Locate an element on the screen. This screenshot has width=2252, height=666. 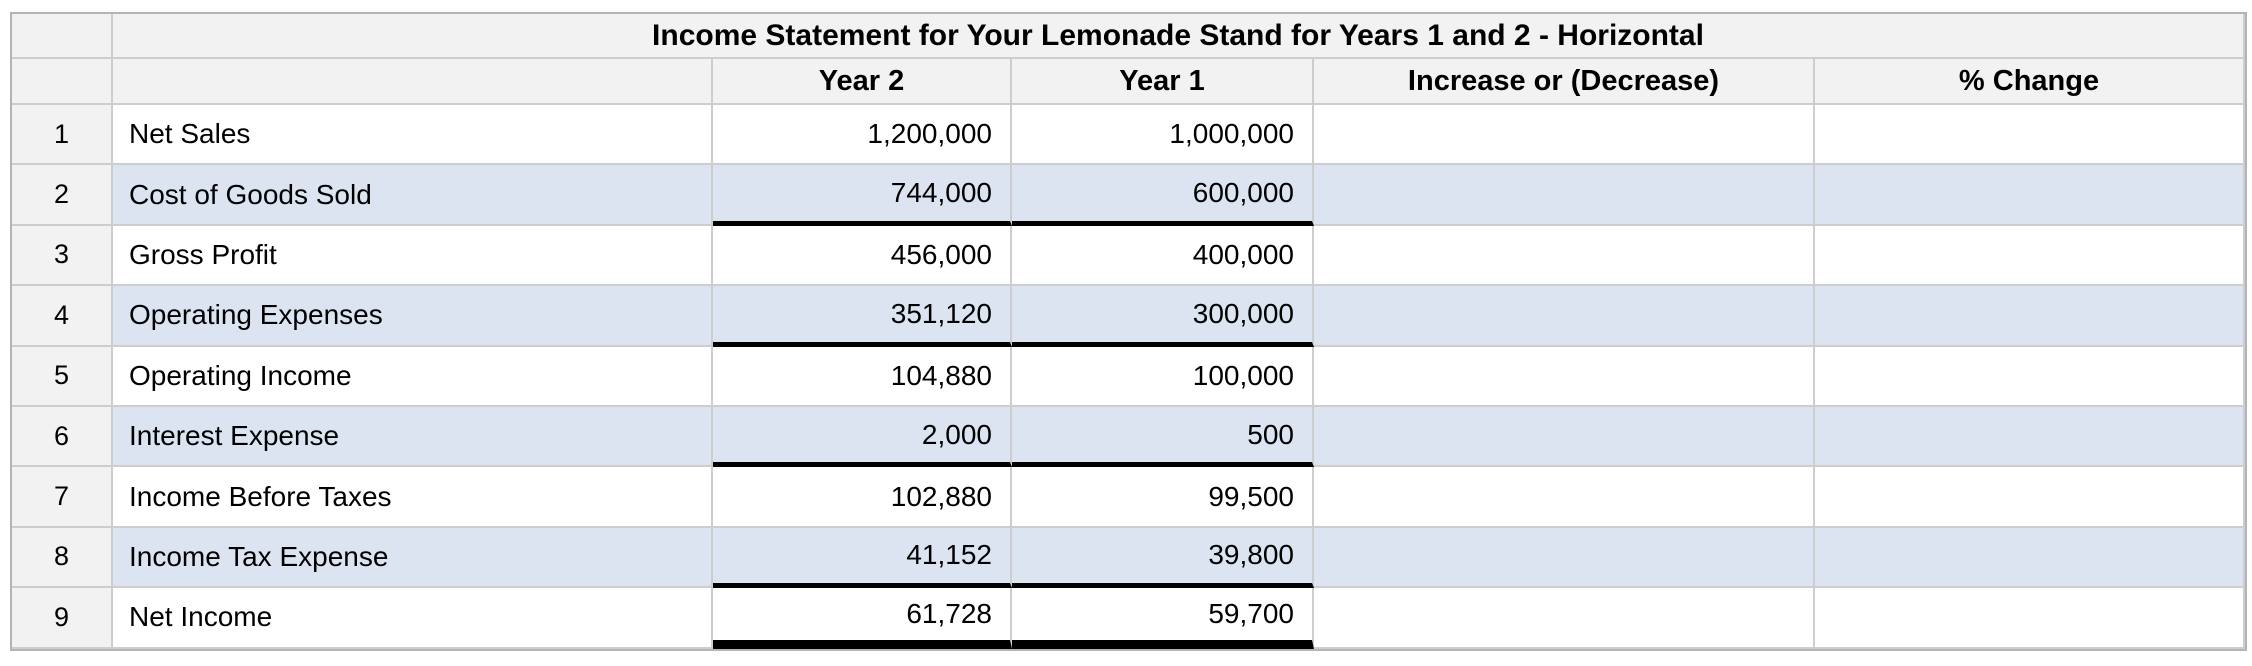
cell-year1: 99,500 is located at coordinates (1163, 497).